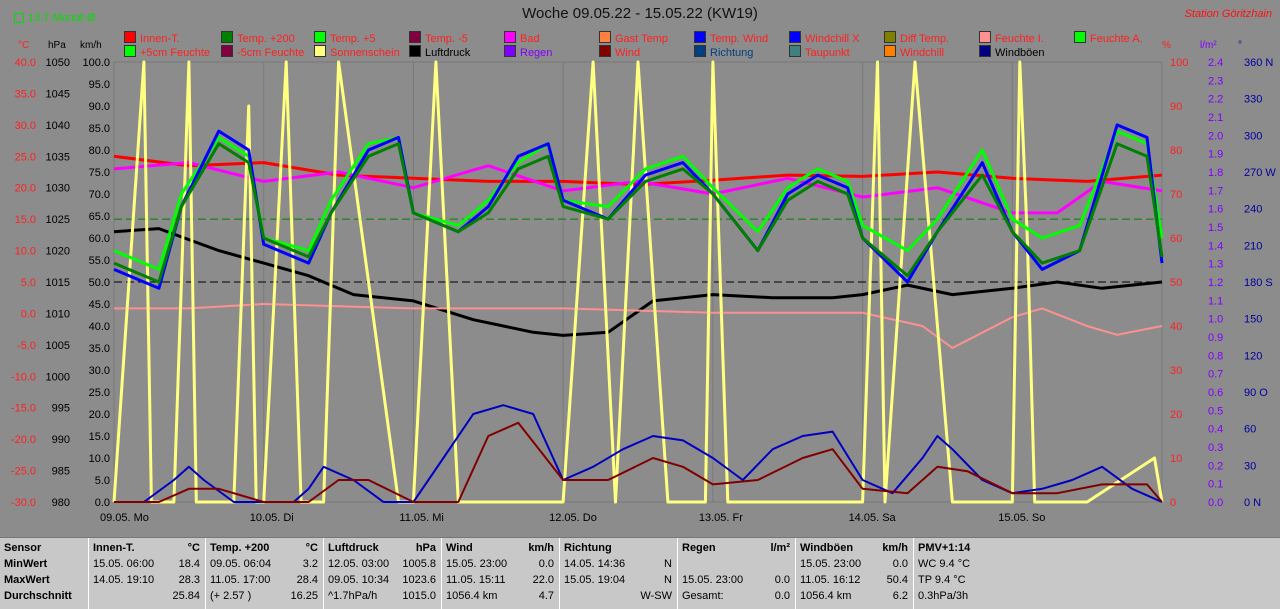 This screenshot has height=609, width=1280. What do you see at coordinates (472, 596) in the screenshot?
I see `stats-wind-distance: 1056.4 km` at bounding box center [472, 596].